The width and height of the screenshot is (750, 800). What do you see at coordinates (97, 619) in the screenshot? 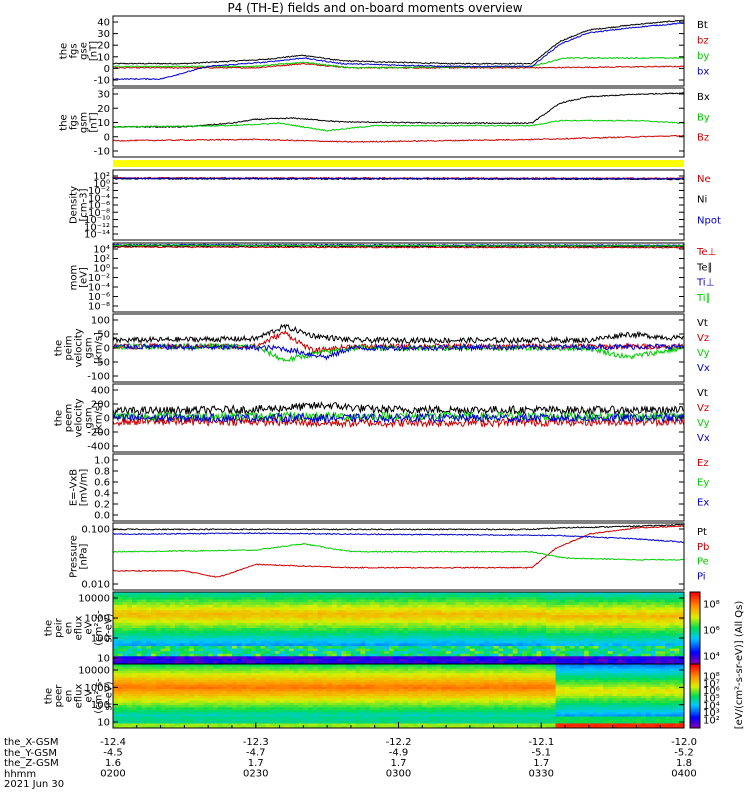
I see `ytick-label: 1000` at bounding box center [97, 619].